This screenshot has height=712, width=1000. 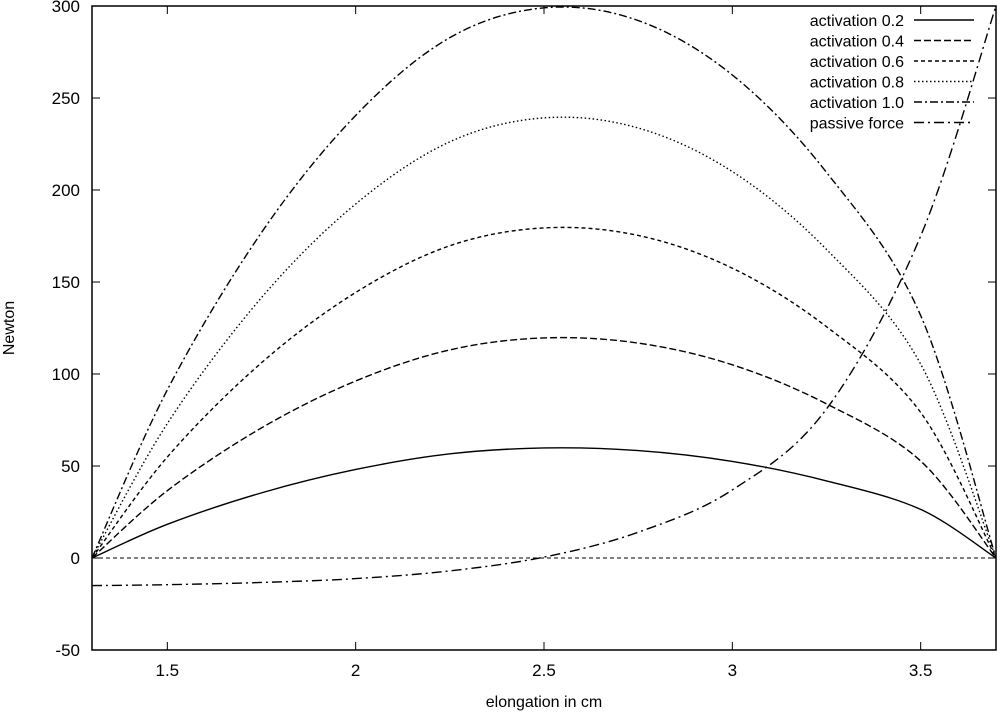 I want to click on y-tick-label: 200, so click(x=66, y=190).